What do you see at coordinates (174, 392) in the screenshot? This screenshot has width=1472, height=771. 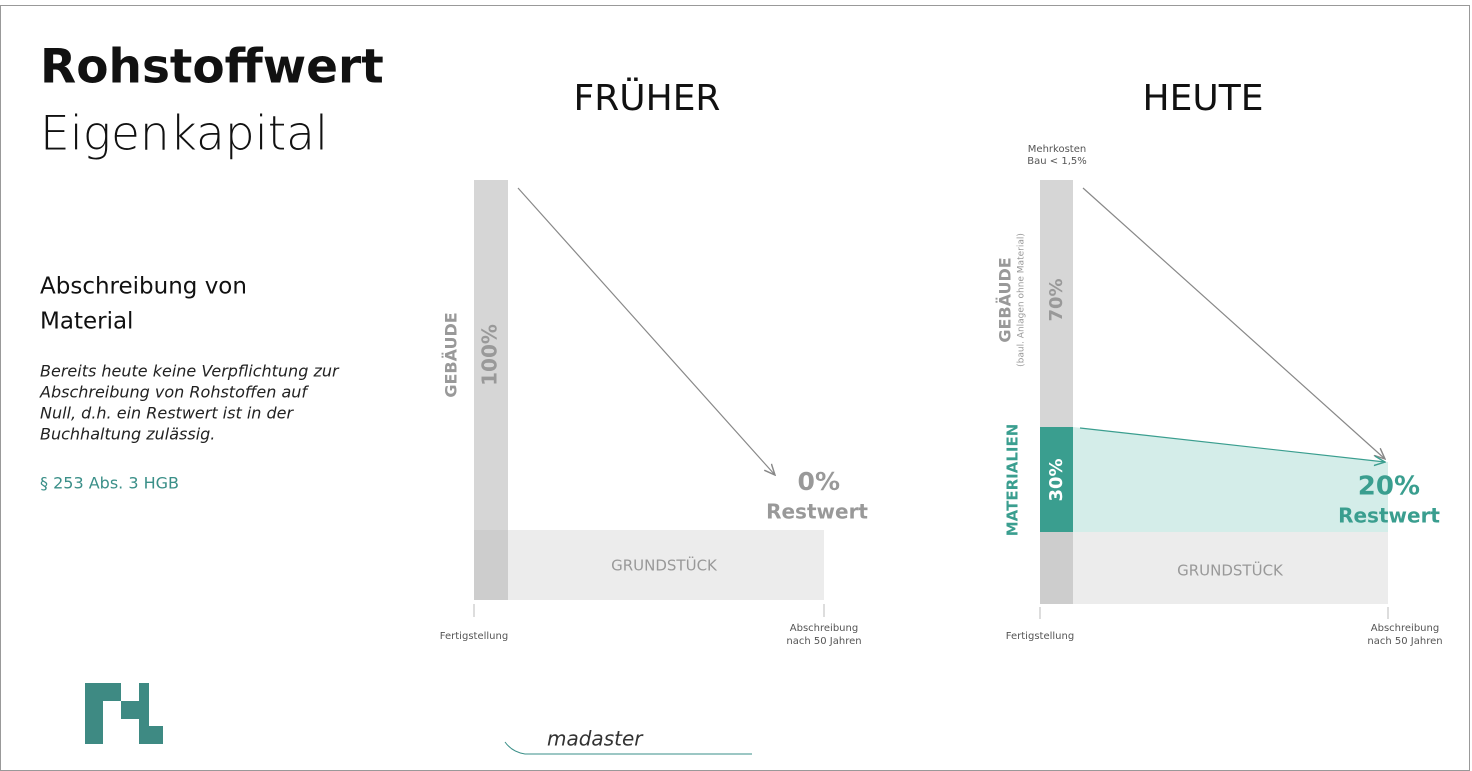 I see `body-line: Abschreibung von Rohstoffen auf` at bounding box center [174, 392].